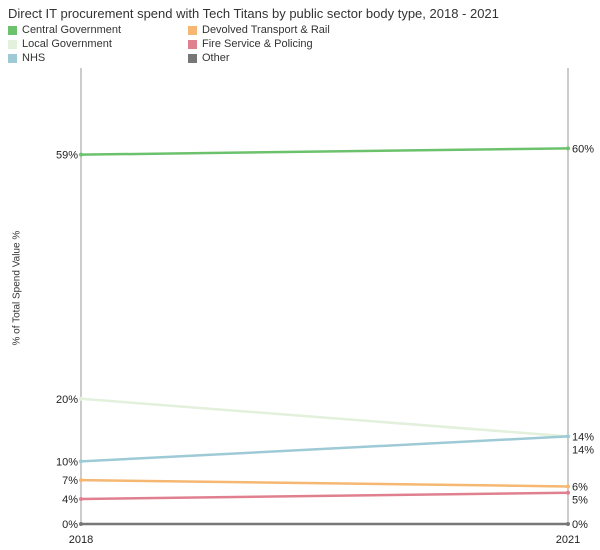 This screenshot has height=550, width=600. Describe the element at coordinates (81, 461) in the screenshot. I see `point-2018-nhs` at that location.